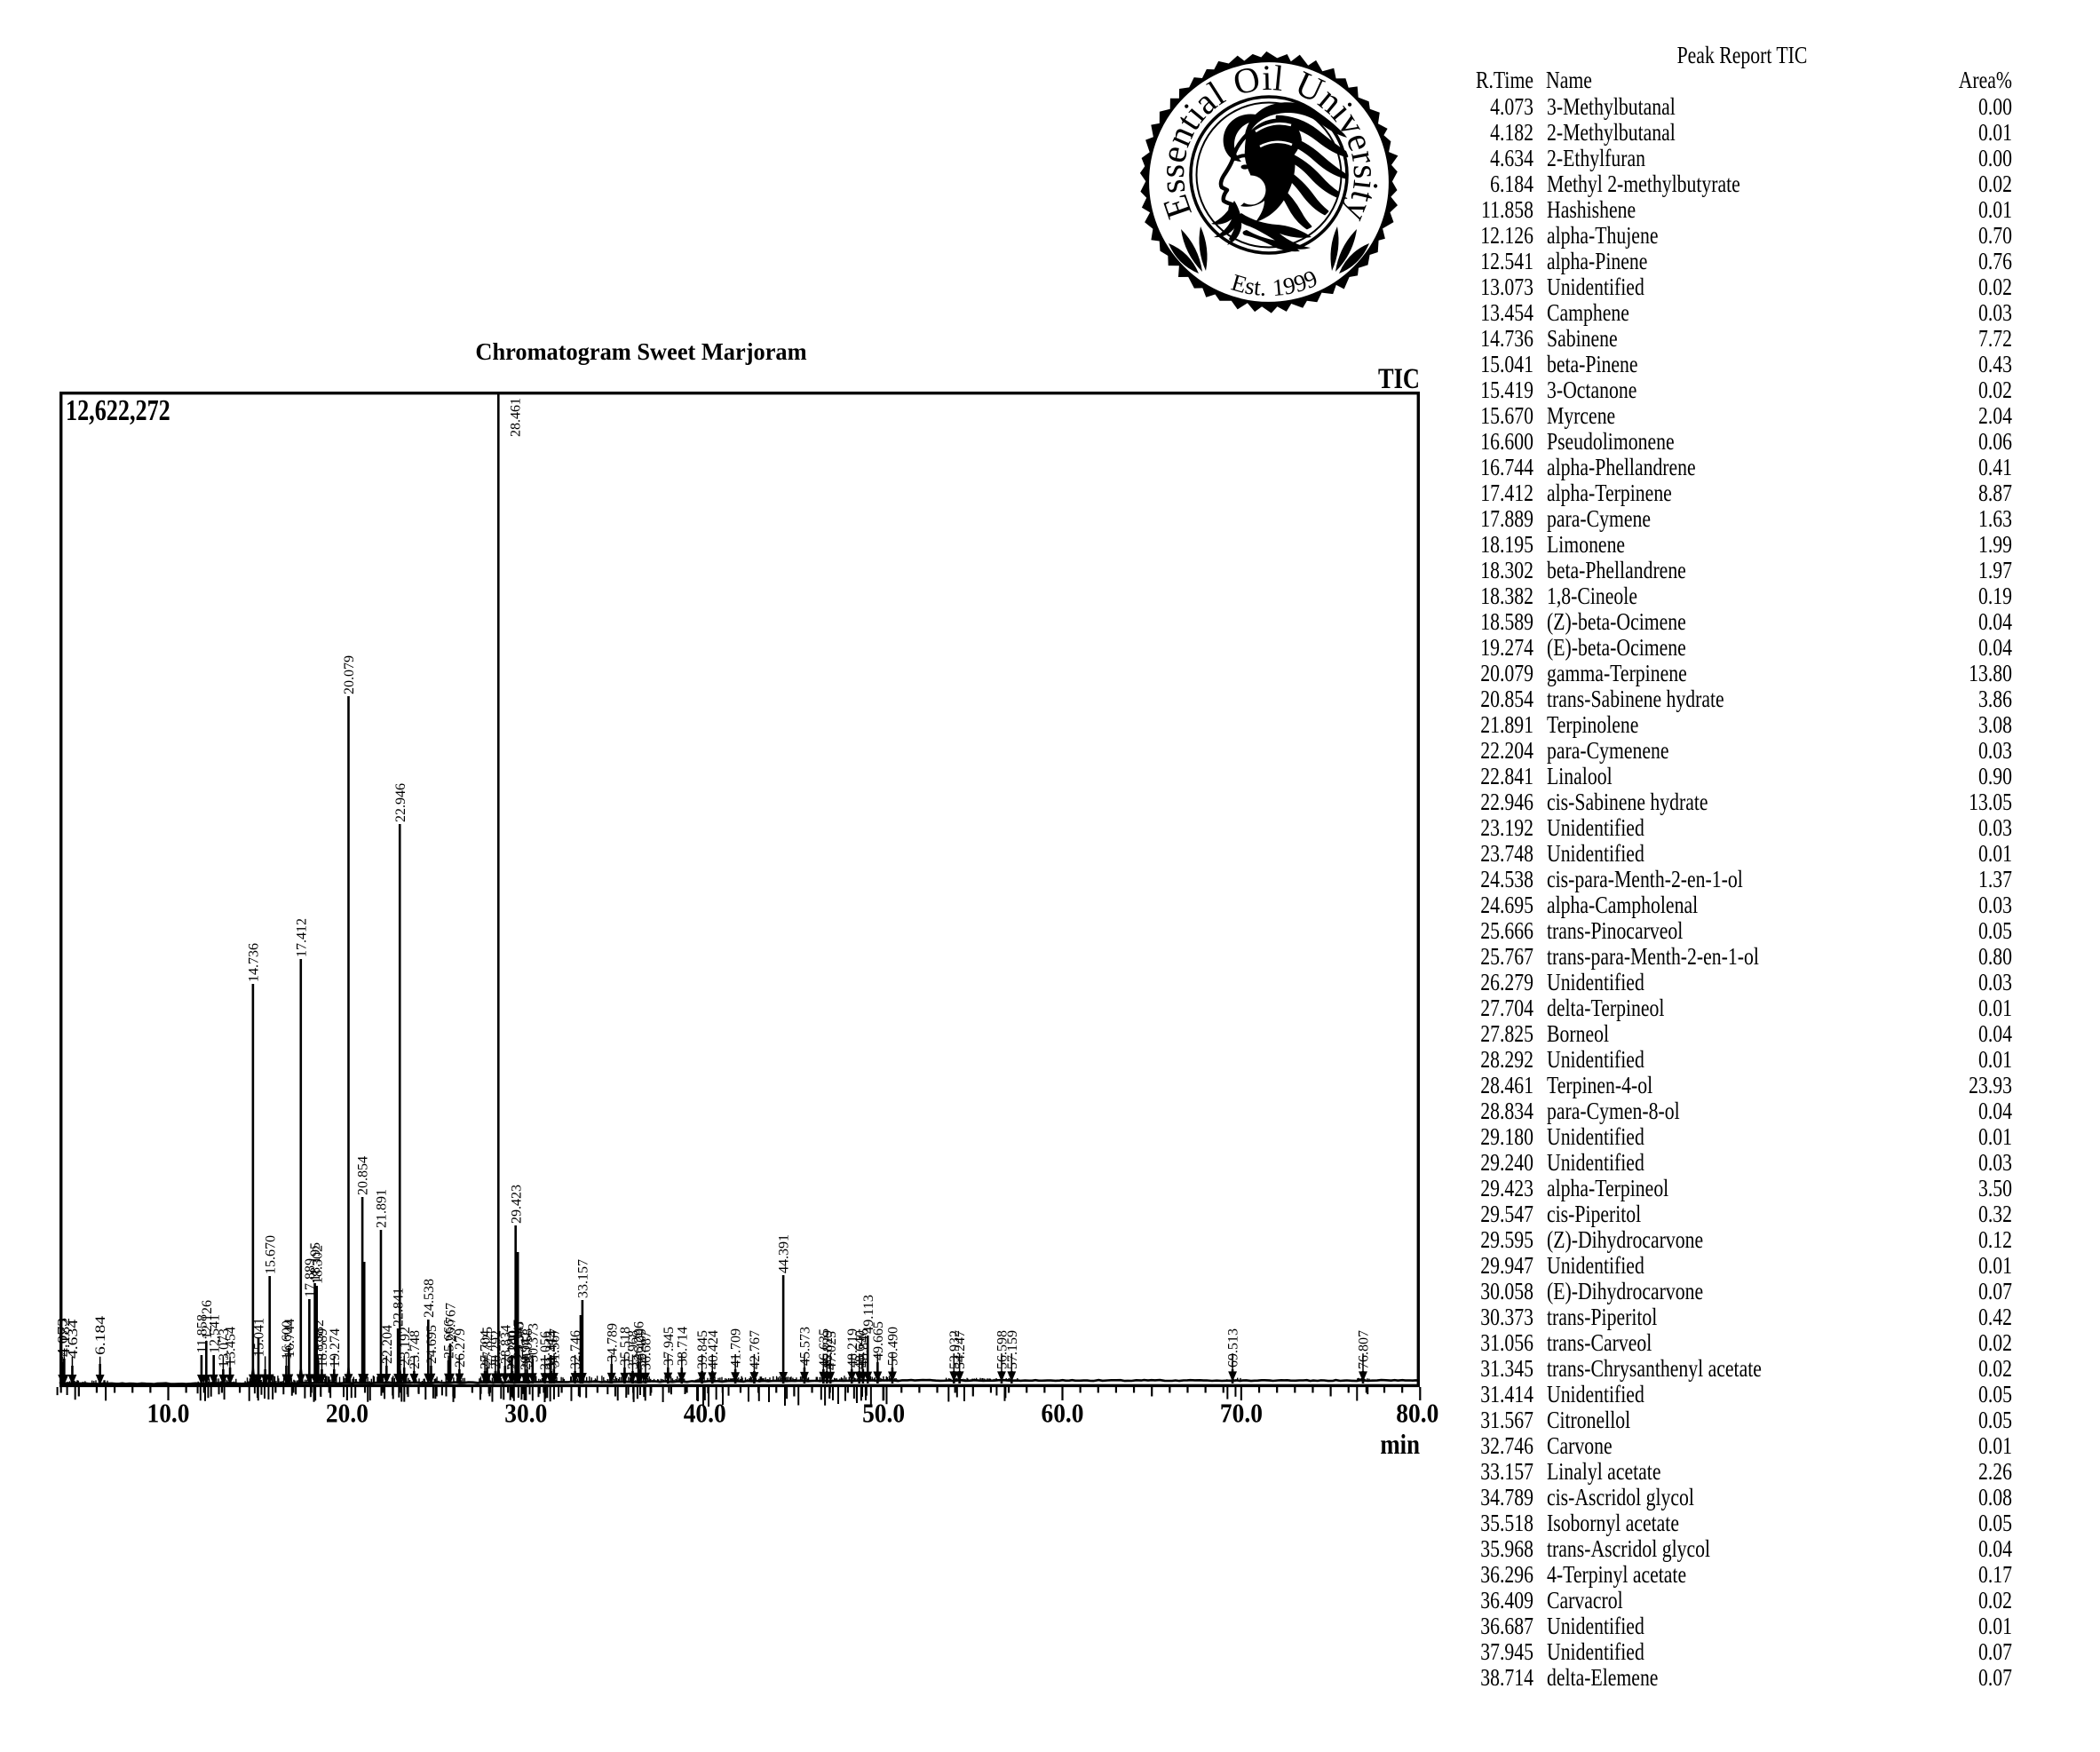 The width and height of the screenshot is (2100, 1752). What do you see at coordinates (363, 1175) in the screenshot?
I see `svg-text: 20.854` at bounding box center [363, 1175].